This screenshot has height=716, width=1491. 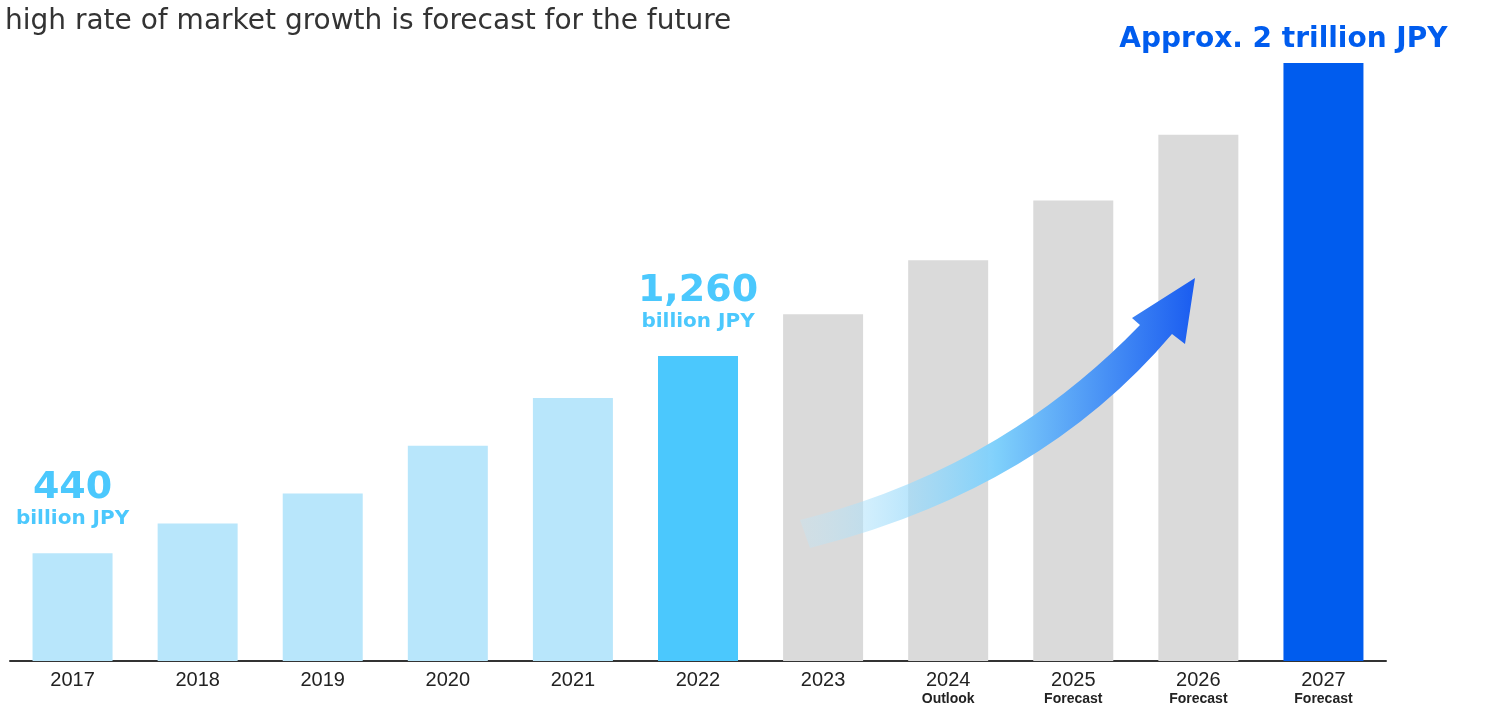 I want to click on annotation: 440 billion JPY, so click(x=72, y=496).